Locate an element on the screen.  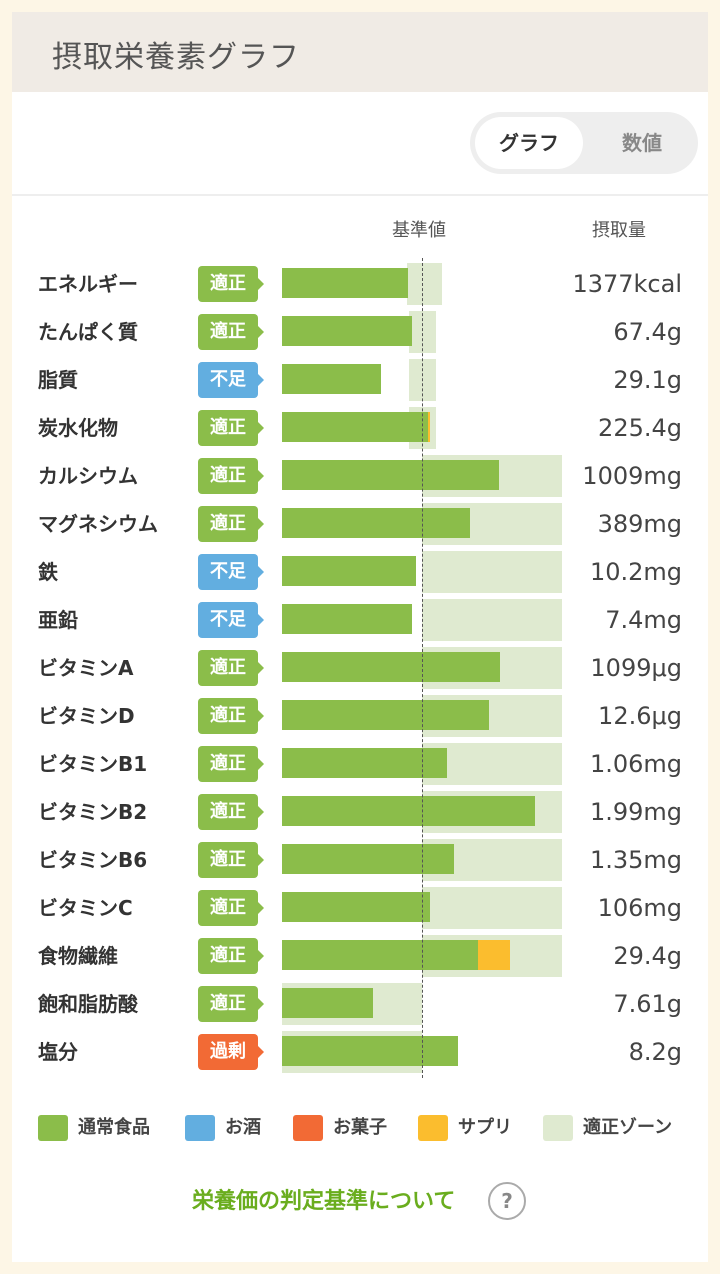
help-icon: ? is located at coordinates (507, 1201).